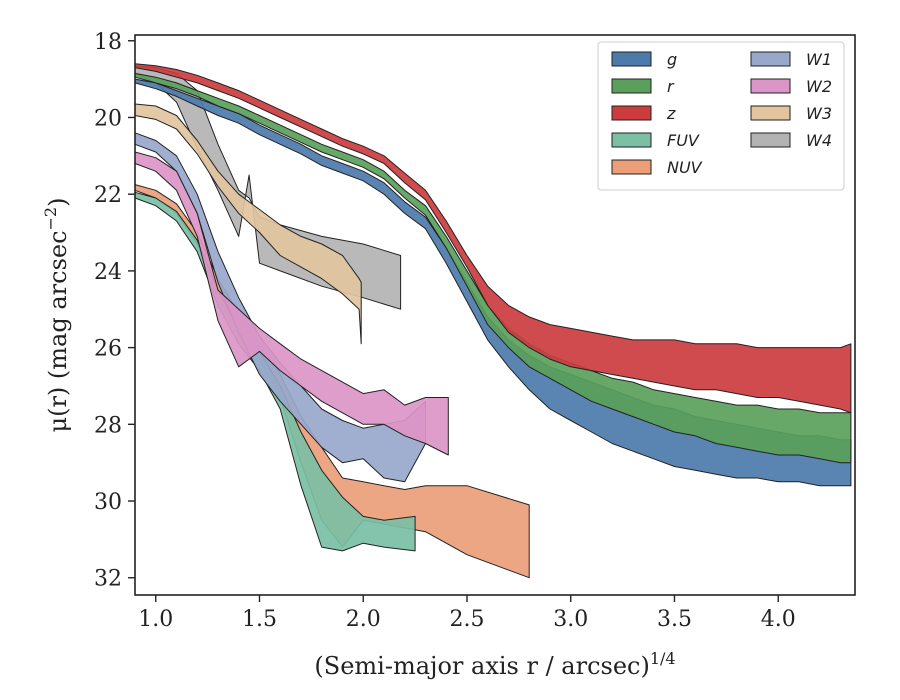 Image resolution: width=900 pixels, height=700 pixels. What do you see at coordinates (631, 113) in the screenshot?
I see `legend-swatch-z` at bounding box center [631, 113].